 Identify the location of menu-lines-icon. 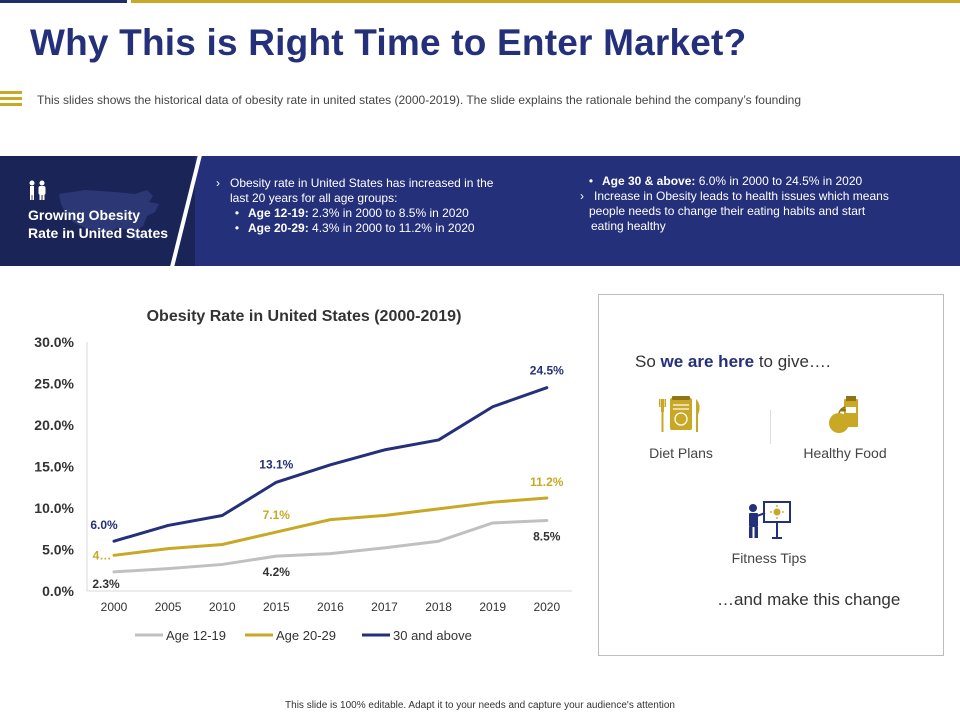
(11, 99).